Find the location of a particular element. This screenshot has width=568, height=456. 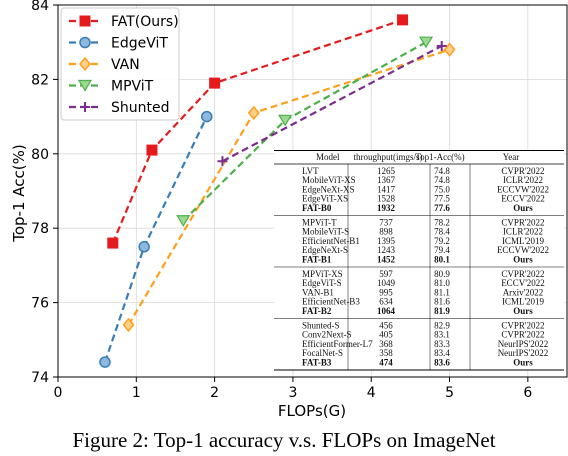

table-cell: EdgeViT-S is located at coordinates (322, 283).